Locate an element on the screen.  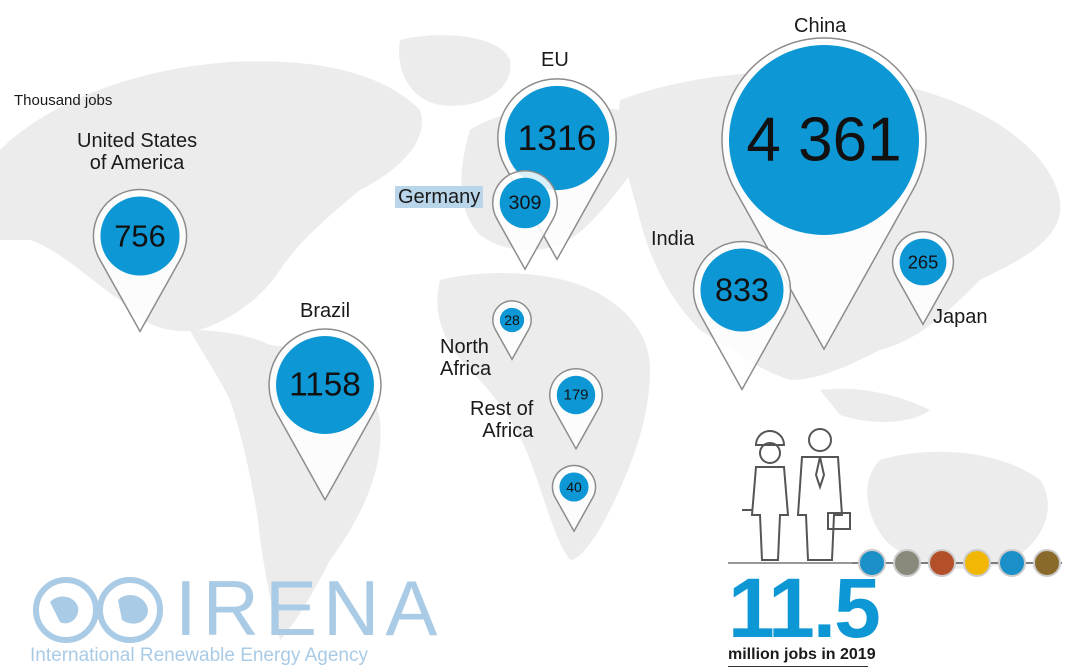
label-china: China is located at coordinates (820, 26).